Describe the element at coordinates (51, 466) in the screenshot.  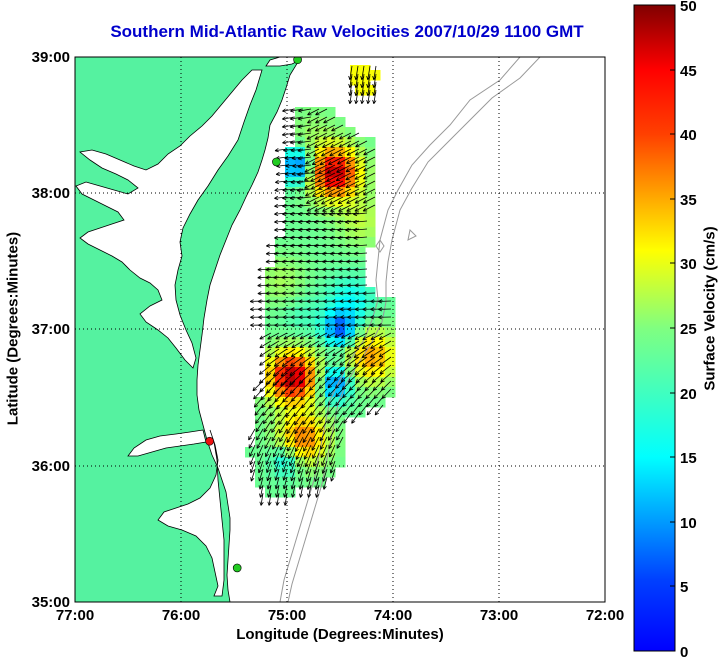
I see `y-tick-label: 36:00` at that location.